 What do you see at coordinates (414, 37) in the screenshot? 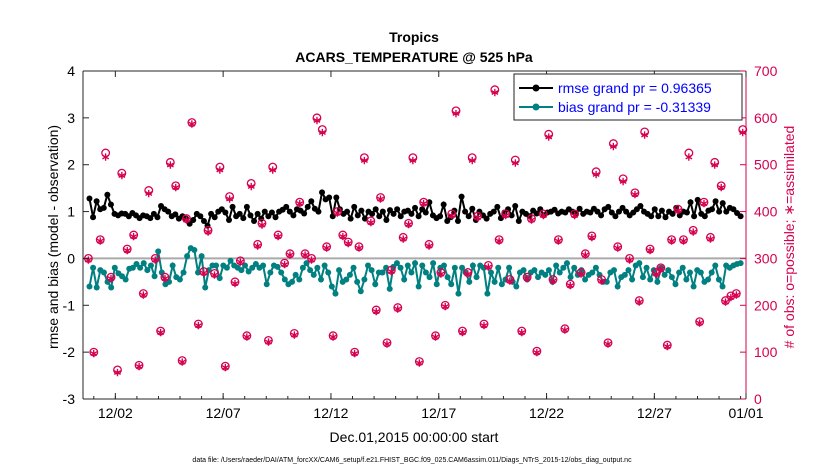
I see `chart-title: Tropics` at bounding box center [414, 37].